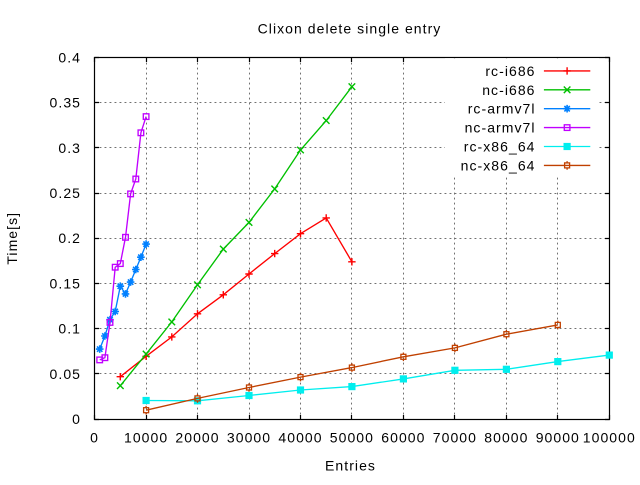 Image resolution: width=640 pixels, height=485 pixels. Describe the element at coordinates (500, 128) in the screenshot. I see `svg-text: nc-armv7l` at that location.